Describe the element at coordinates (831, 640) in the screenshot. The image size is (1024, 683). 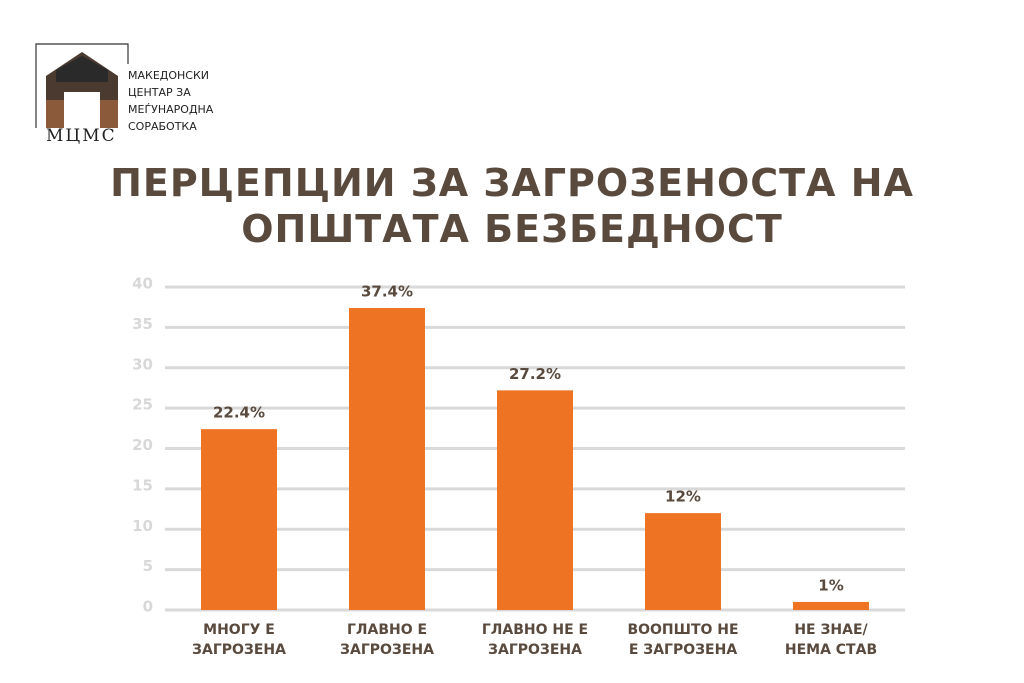
I see `x-tick-label: НЕ ЗНАЕ/ НЕМА СТАВ` at that location.